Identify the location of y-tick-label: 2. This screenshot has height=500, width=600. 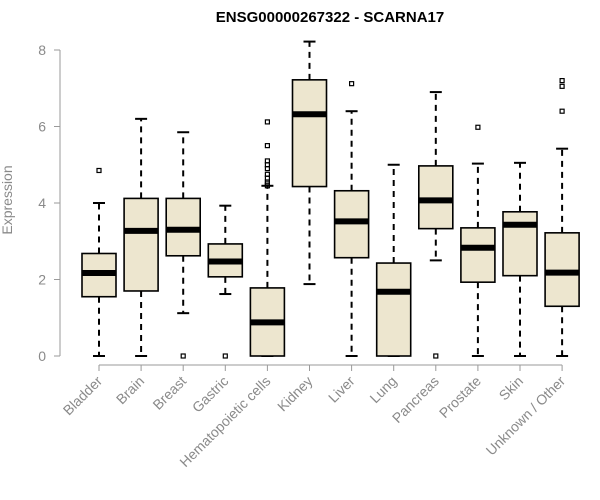
(42, 280).